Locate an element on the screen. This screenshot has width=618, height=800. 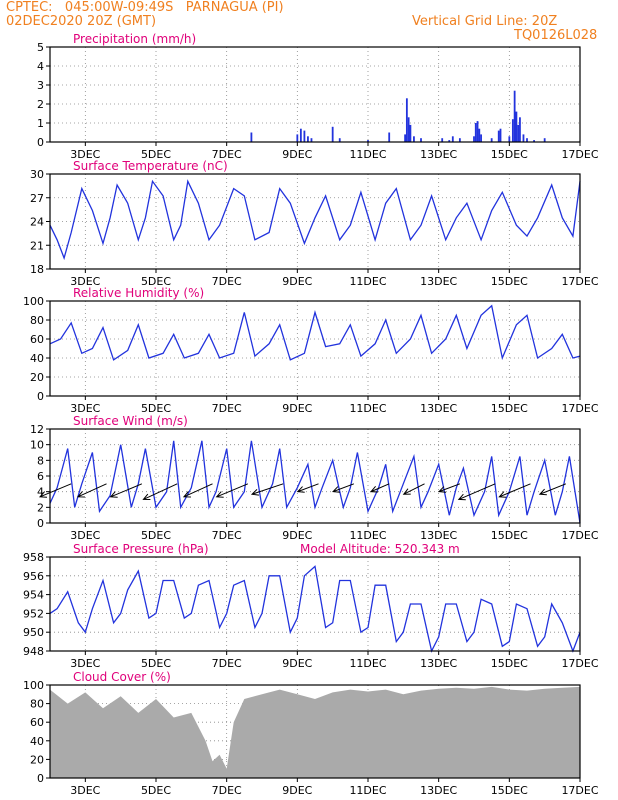
y-tick-label: 5 is located at coordinates (40, 47).